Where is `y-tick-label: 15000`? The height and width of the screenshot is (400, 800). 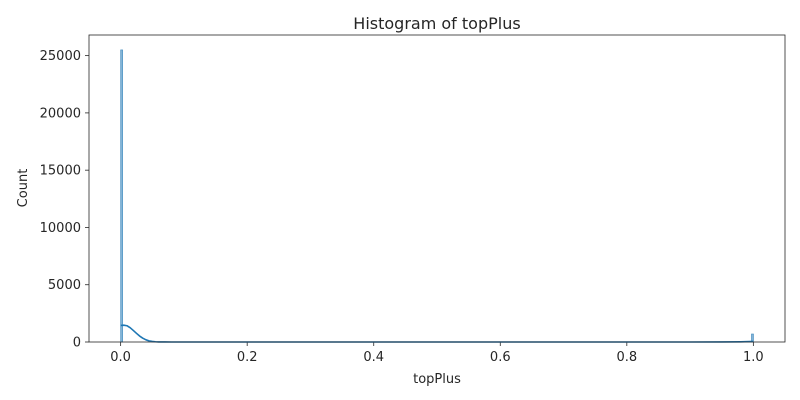 y-tick-label: 15000 is located at coordinates (60, 171).